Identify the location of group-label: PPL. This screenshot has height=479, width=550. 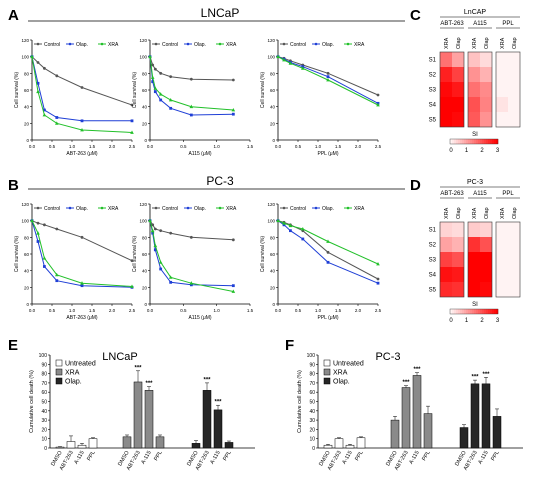
(508, 24).